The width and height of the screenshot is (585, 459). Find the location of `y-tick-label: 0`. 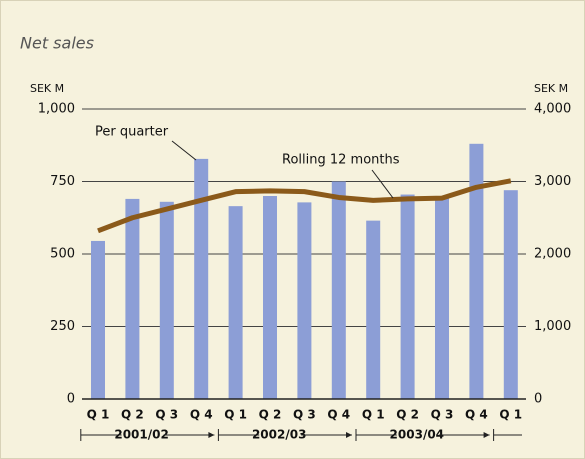

y-tick-label: 0 is located at coordinates (71, 399).